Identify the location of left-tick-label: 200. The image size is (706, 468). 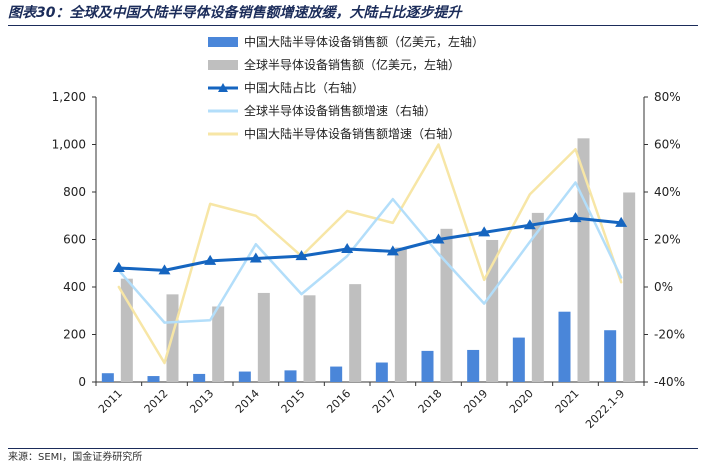
(74, 335).